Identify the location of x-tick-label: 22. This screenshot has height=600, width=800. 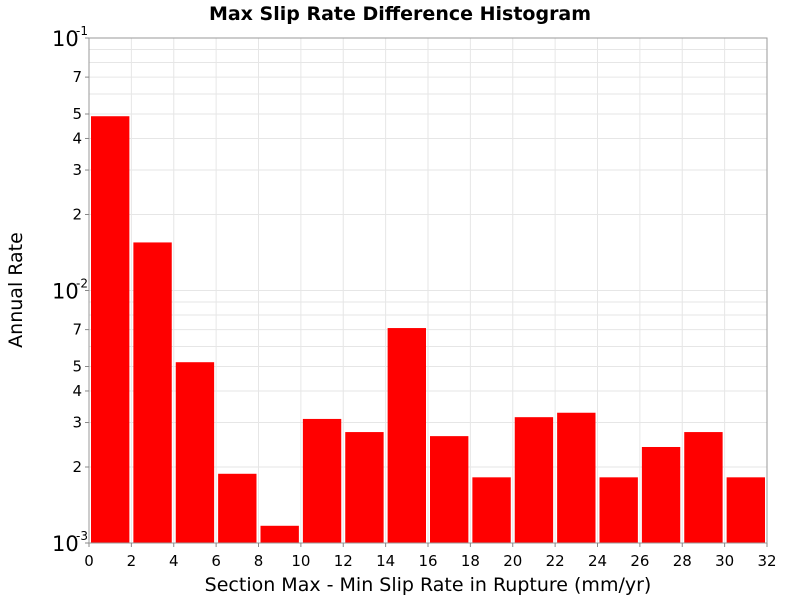
(555, 561).